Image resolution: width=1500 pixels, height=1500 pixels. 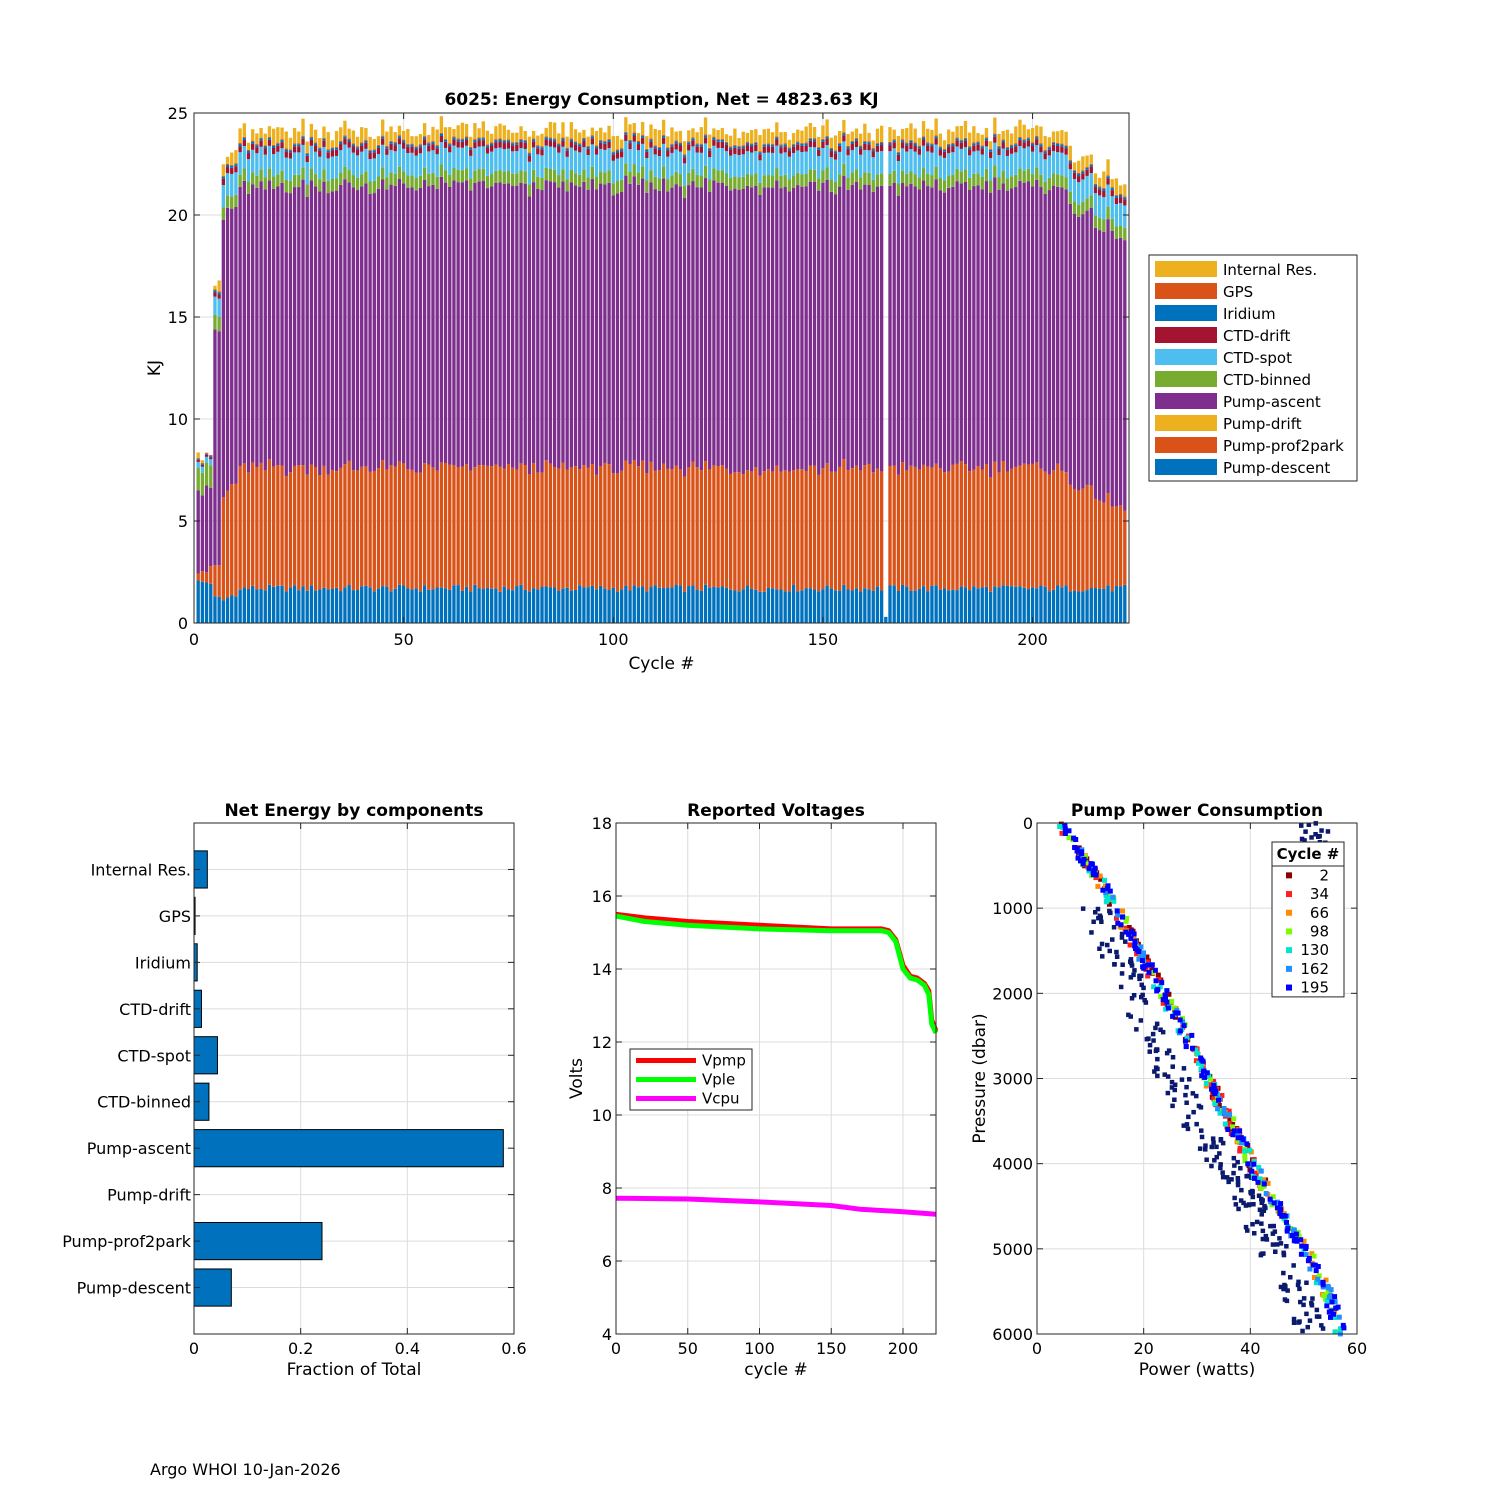 I want to click on y-tick-label: 5, so click(x=183, y=521).